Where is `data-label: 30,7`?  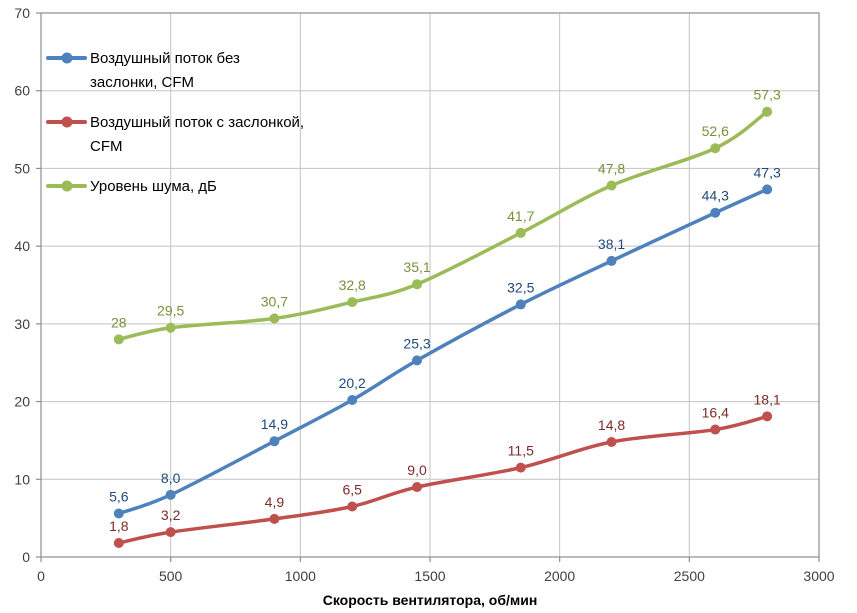 data-label: 30,7 is located at coordinates (274, 301).